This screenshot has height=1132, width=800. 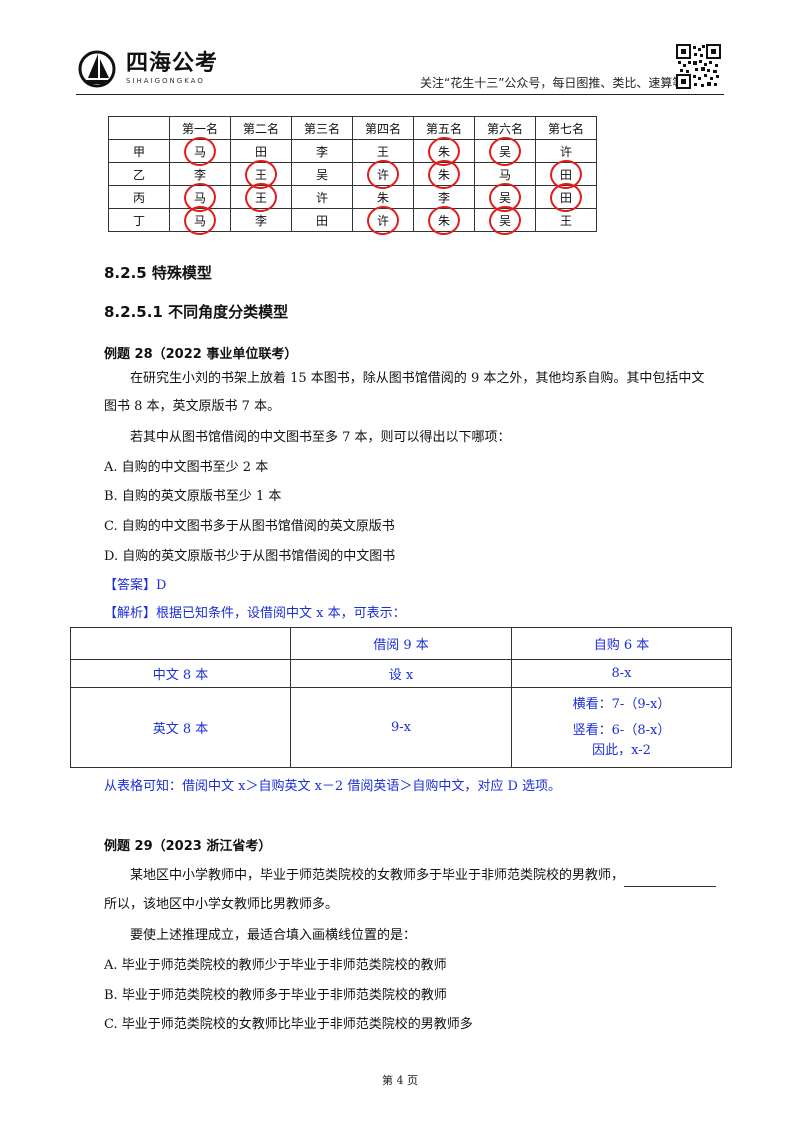 I want to click on example-29-option-c: C. 毕业于师范类院校的女教师比毕业于非师范类院校的男教师多, so click(x=288, y=1024).